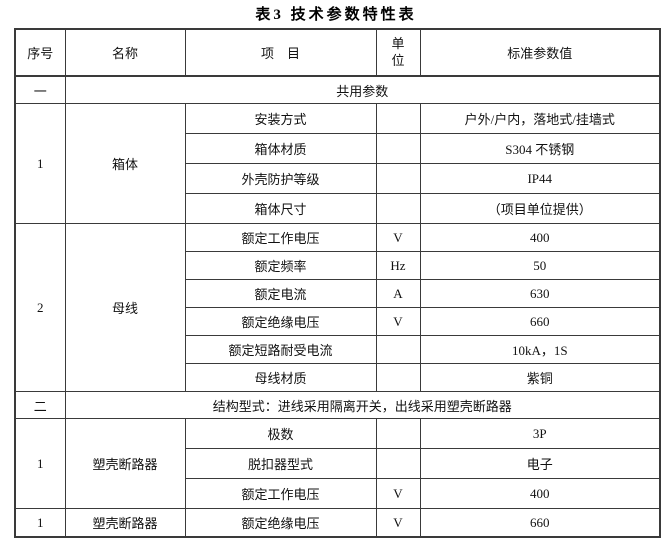  I want to click on value-cell: 户外/户内，落地式/挂墙式, so click(540, 118).